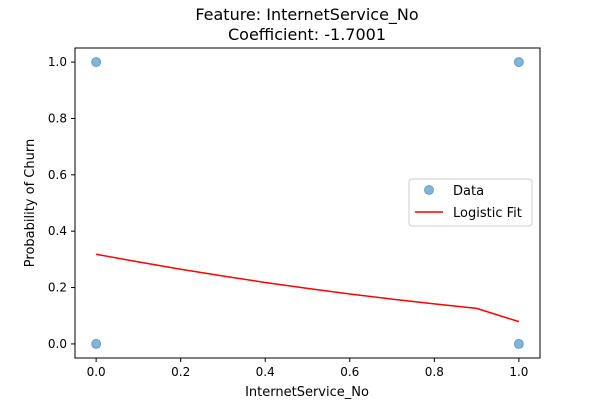 This screenshot has height=400, width=600. What do you see at coordinates (487, 213) in the screenshot?
I see `legend-fit-label: Logistic Fit` at bounding box center [487, 213].